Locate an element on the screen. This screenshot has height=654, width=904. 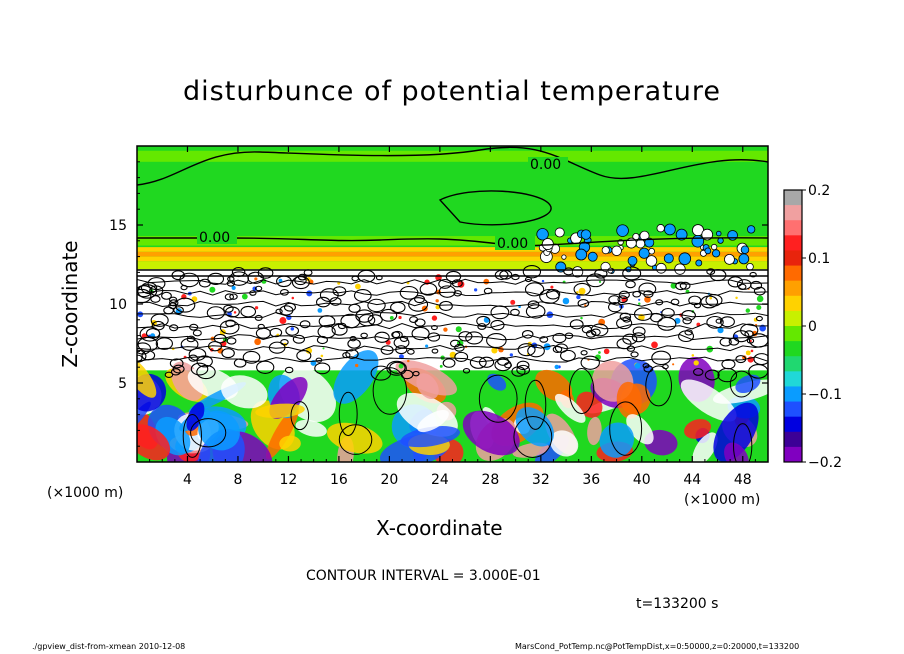
x-tick-label: 36 is located at coordinates (591, 480).